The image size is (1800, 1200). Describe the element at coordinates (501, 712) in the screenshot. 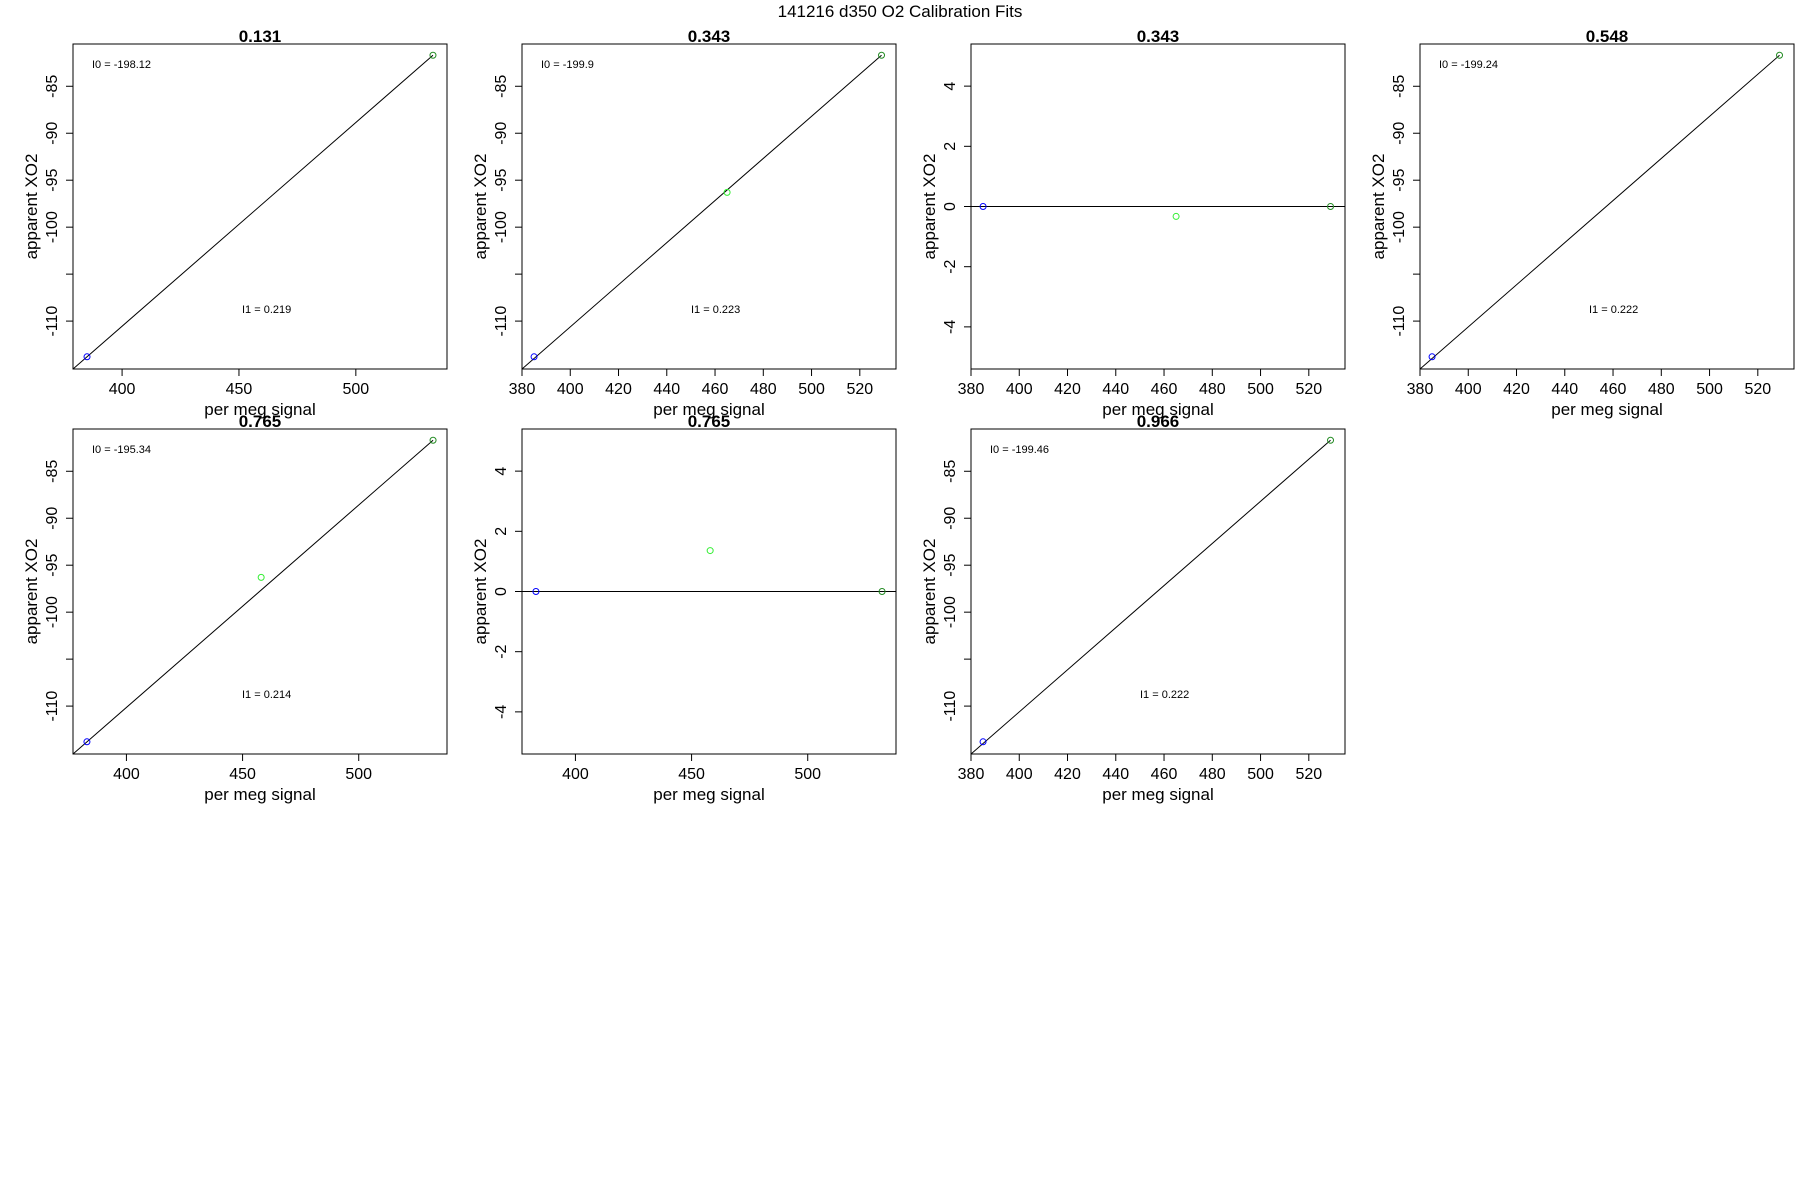

I see `y-tick-label: -4` at that location.